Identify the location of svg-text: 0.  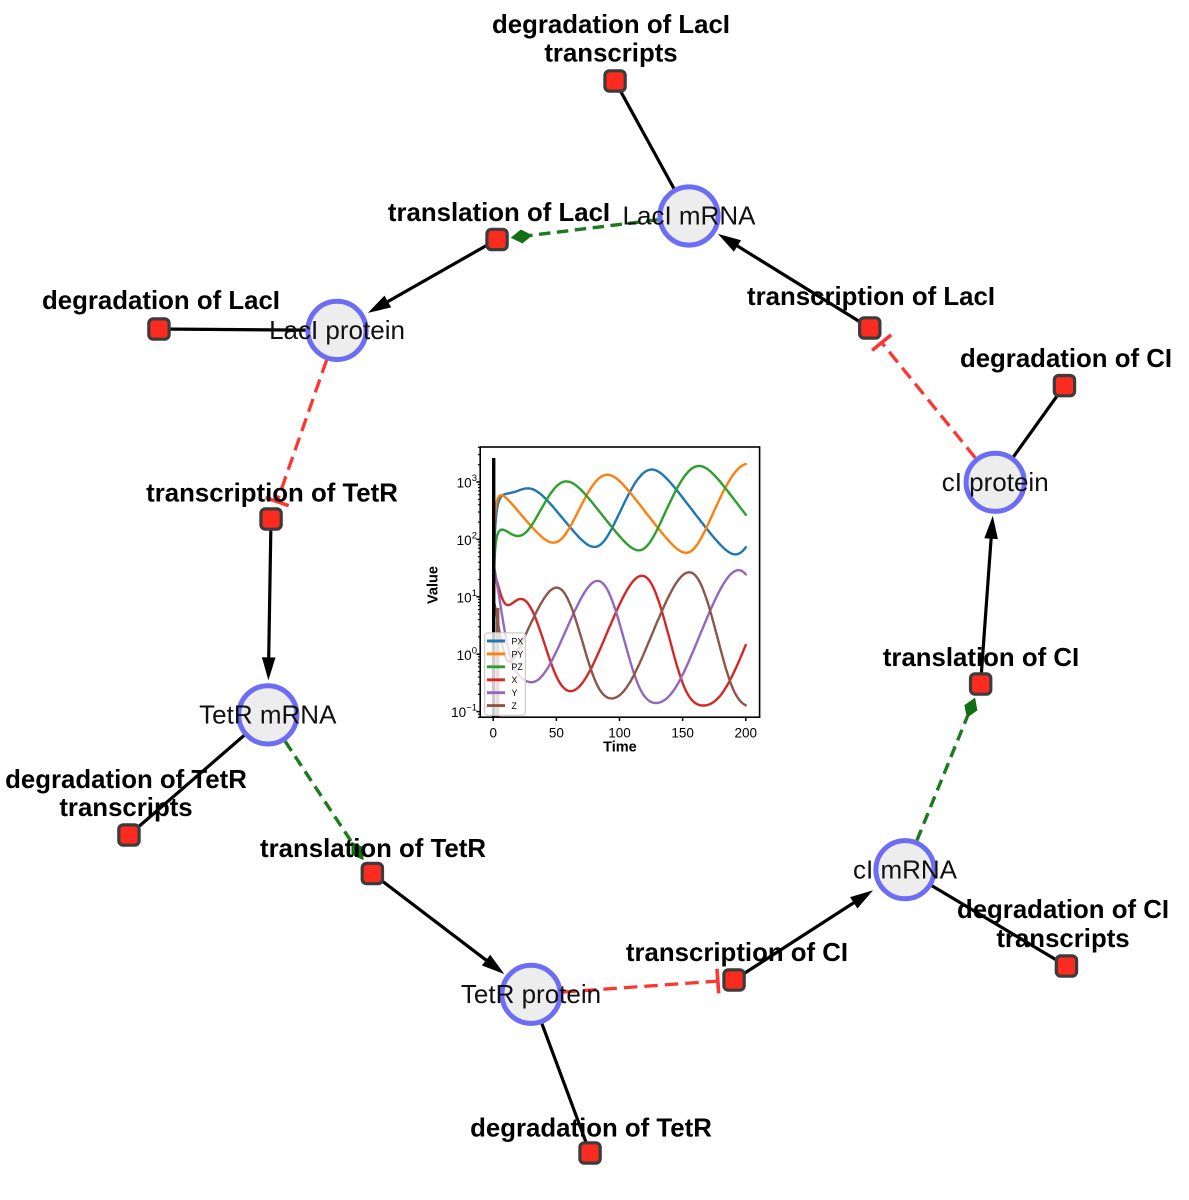
(493, 733).